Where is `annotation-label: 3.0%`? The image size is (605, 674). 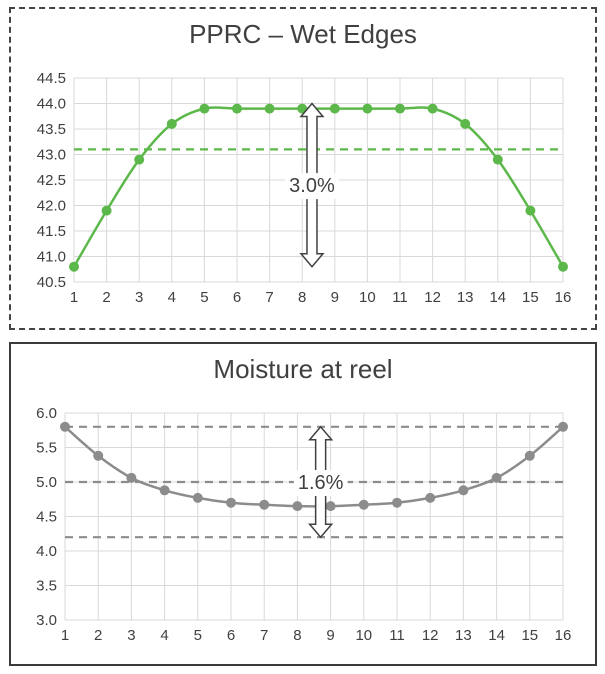 annotation-label: 3.0% is located at coordinates (312, 186).